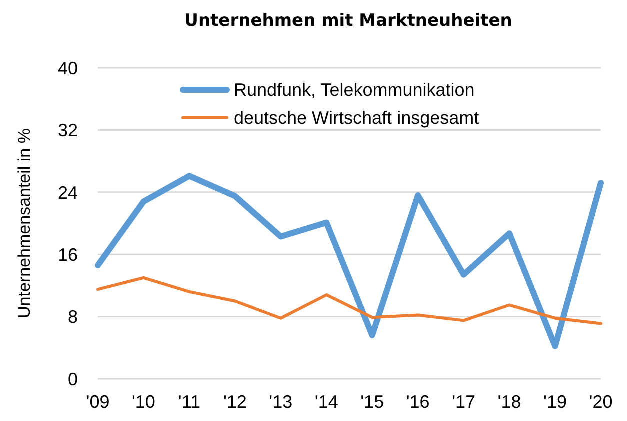 The image size is (627, 421). Describe the element at coordinates (357, 118) in the screenshot. I see `legend-label: deutsche Wirtschaft insgesamt` at that location.